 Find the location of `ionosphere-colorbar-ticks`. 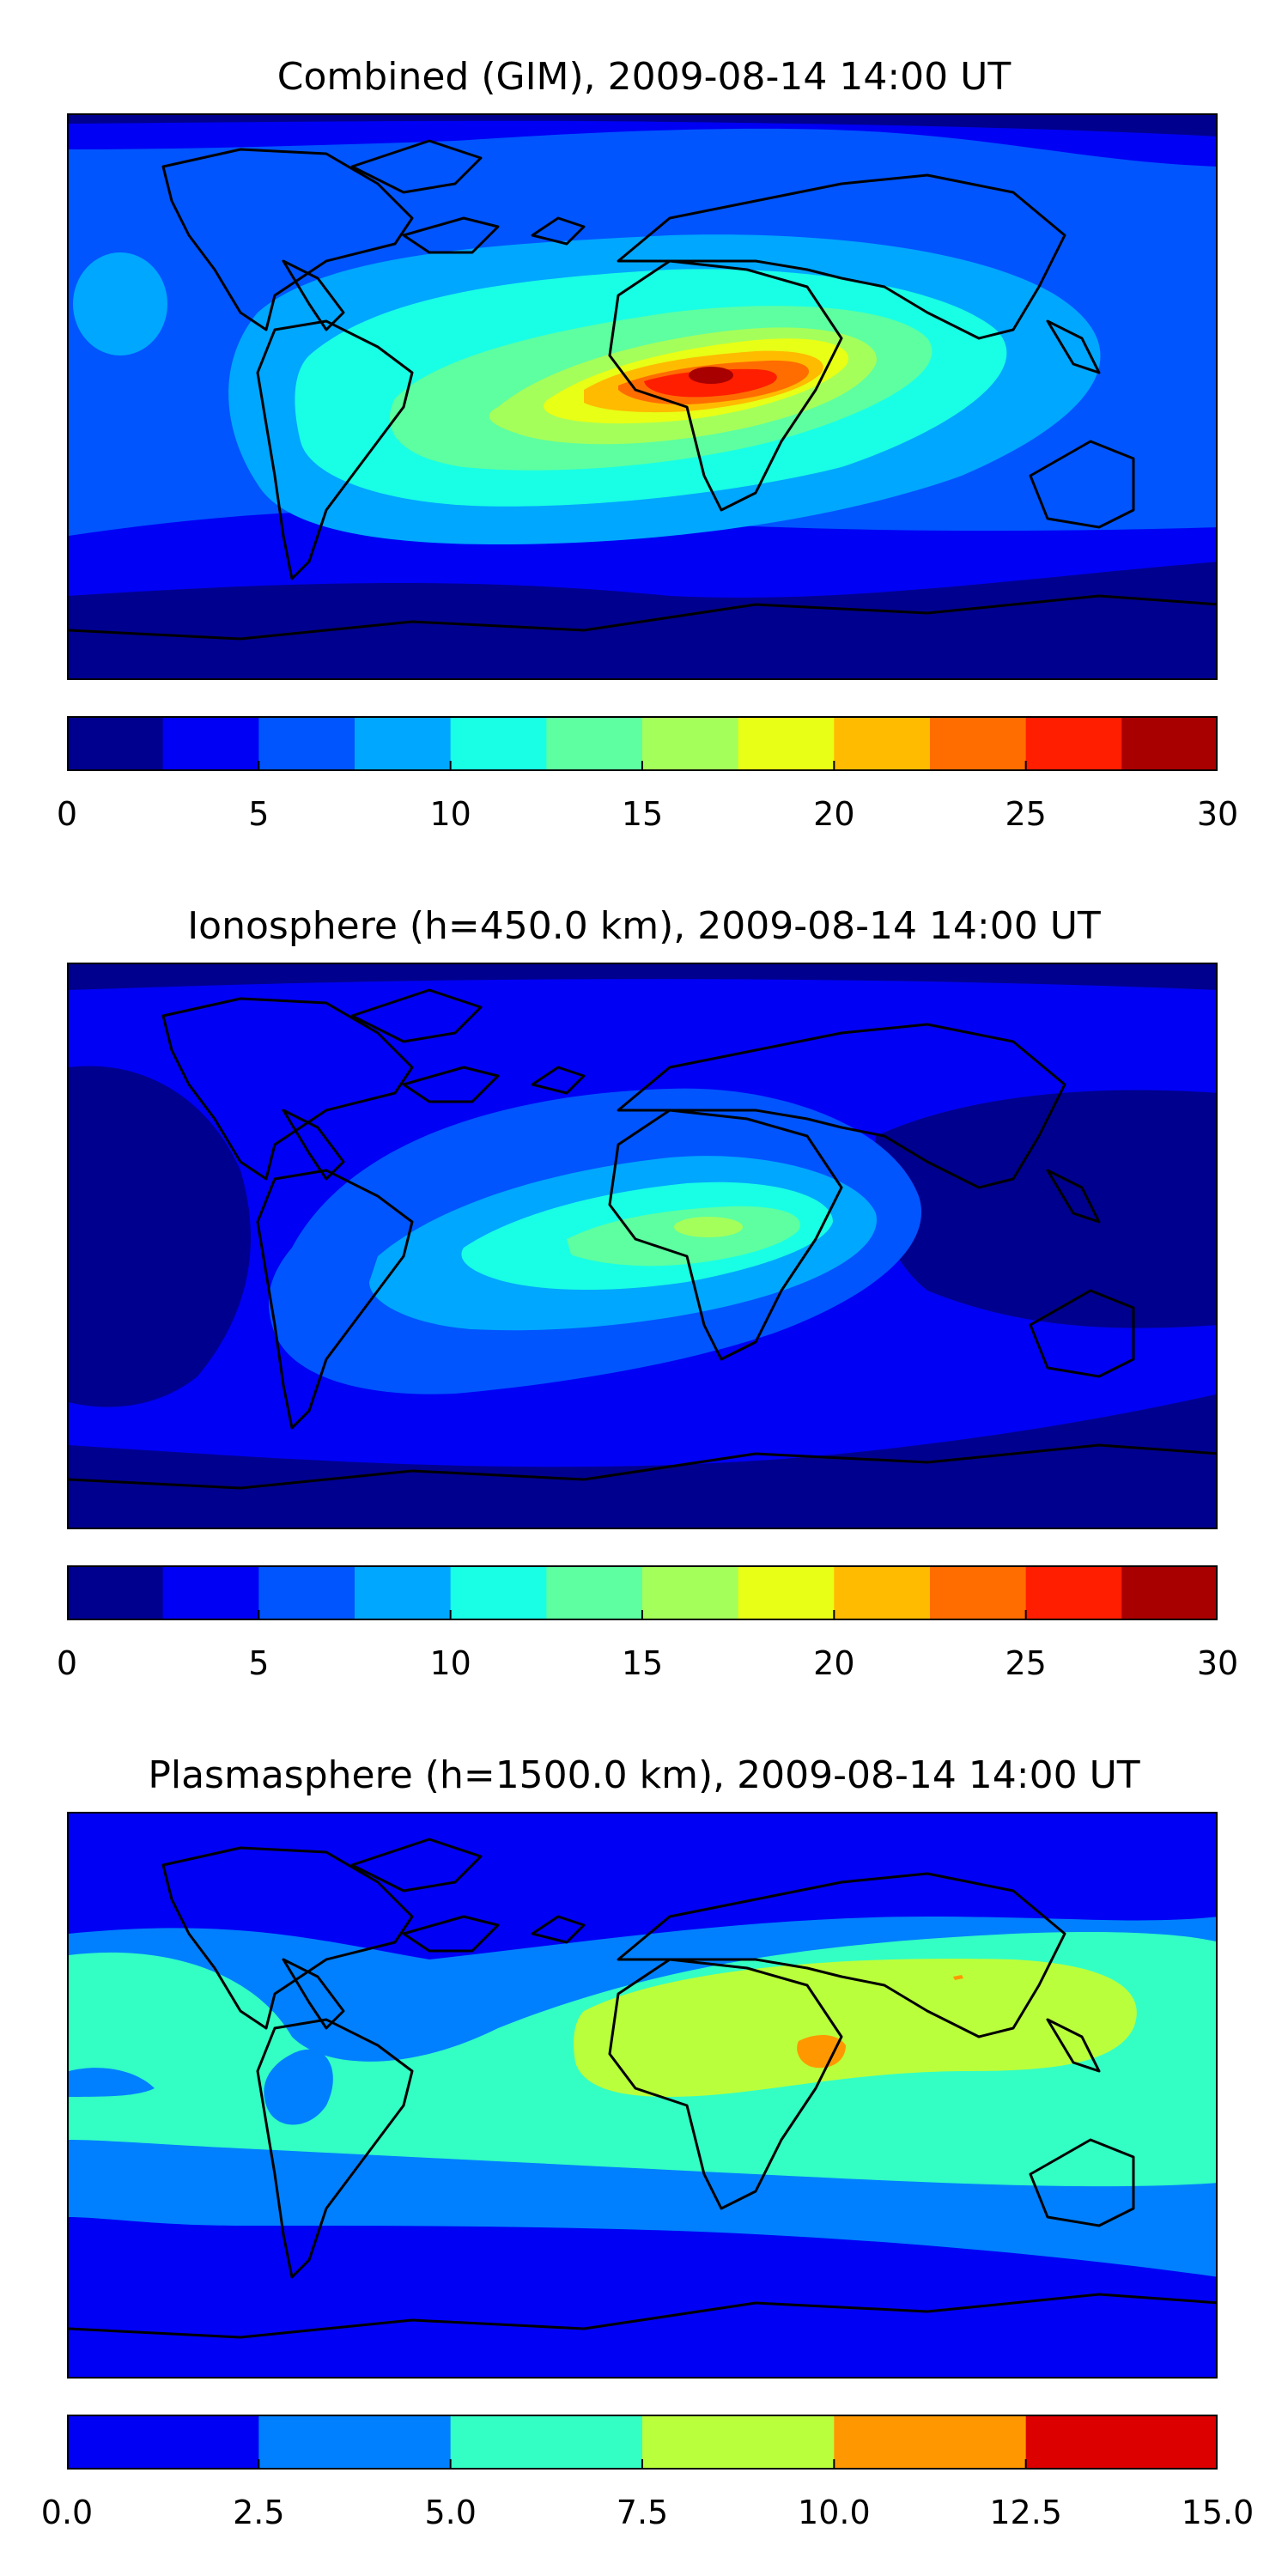

ionosphere-colorbar-ticks is located at coordinates (642, 1615).